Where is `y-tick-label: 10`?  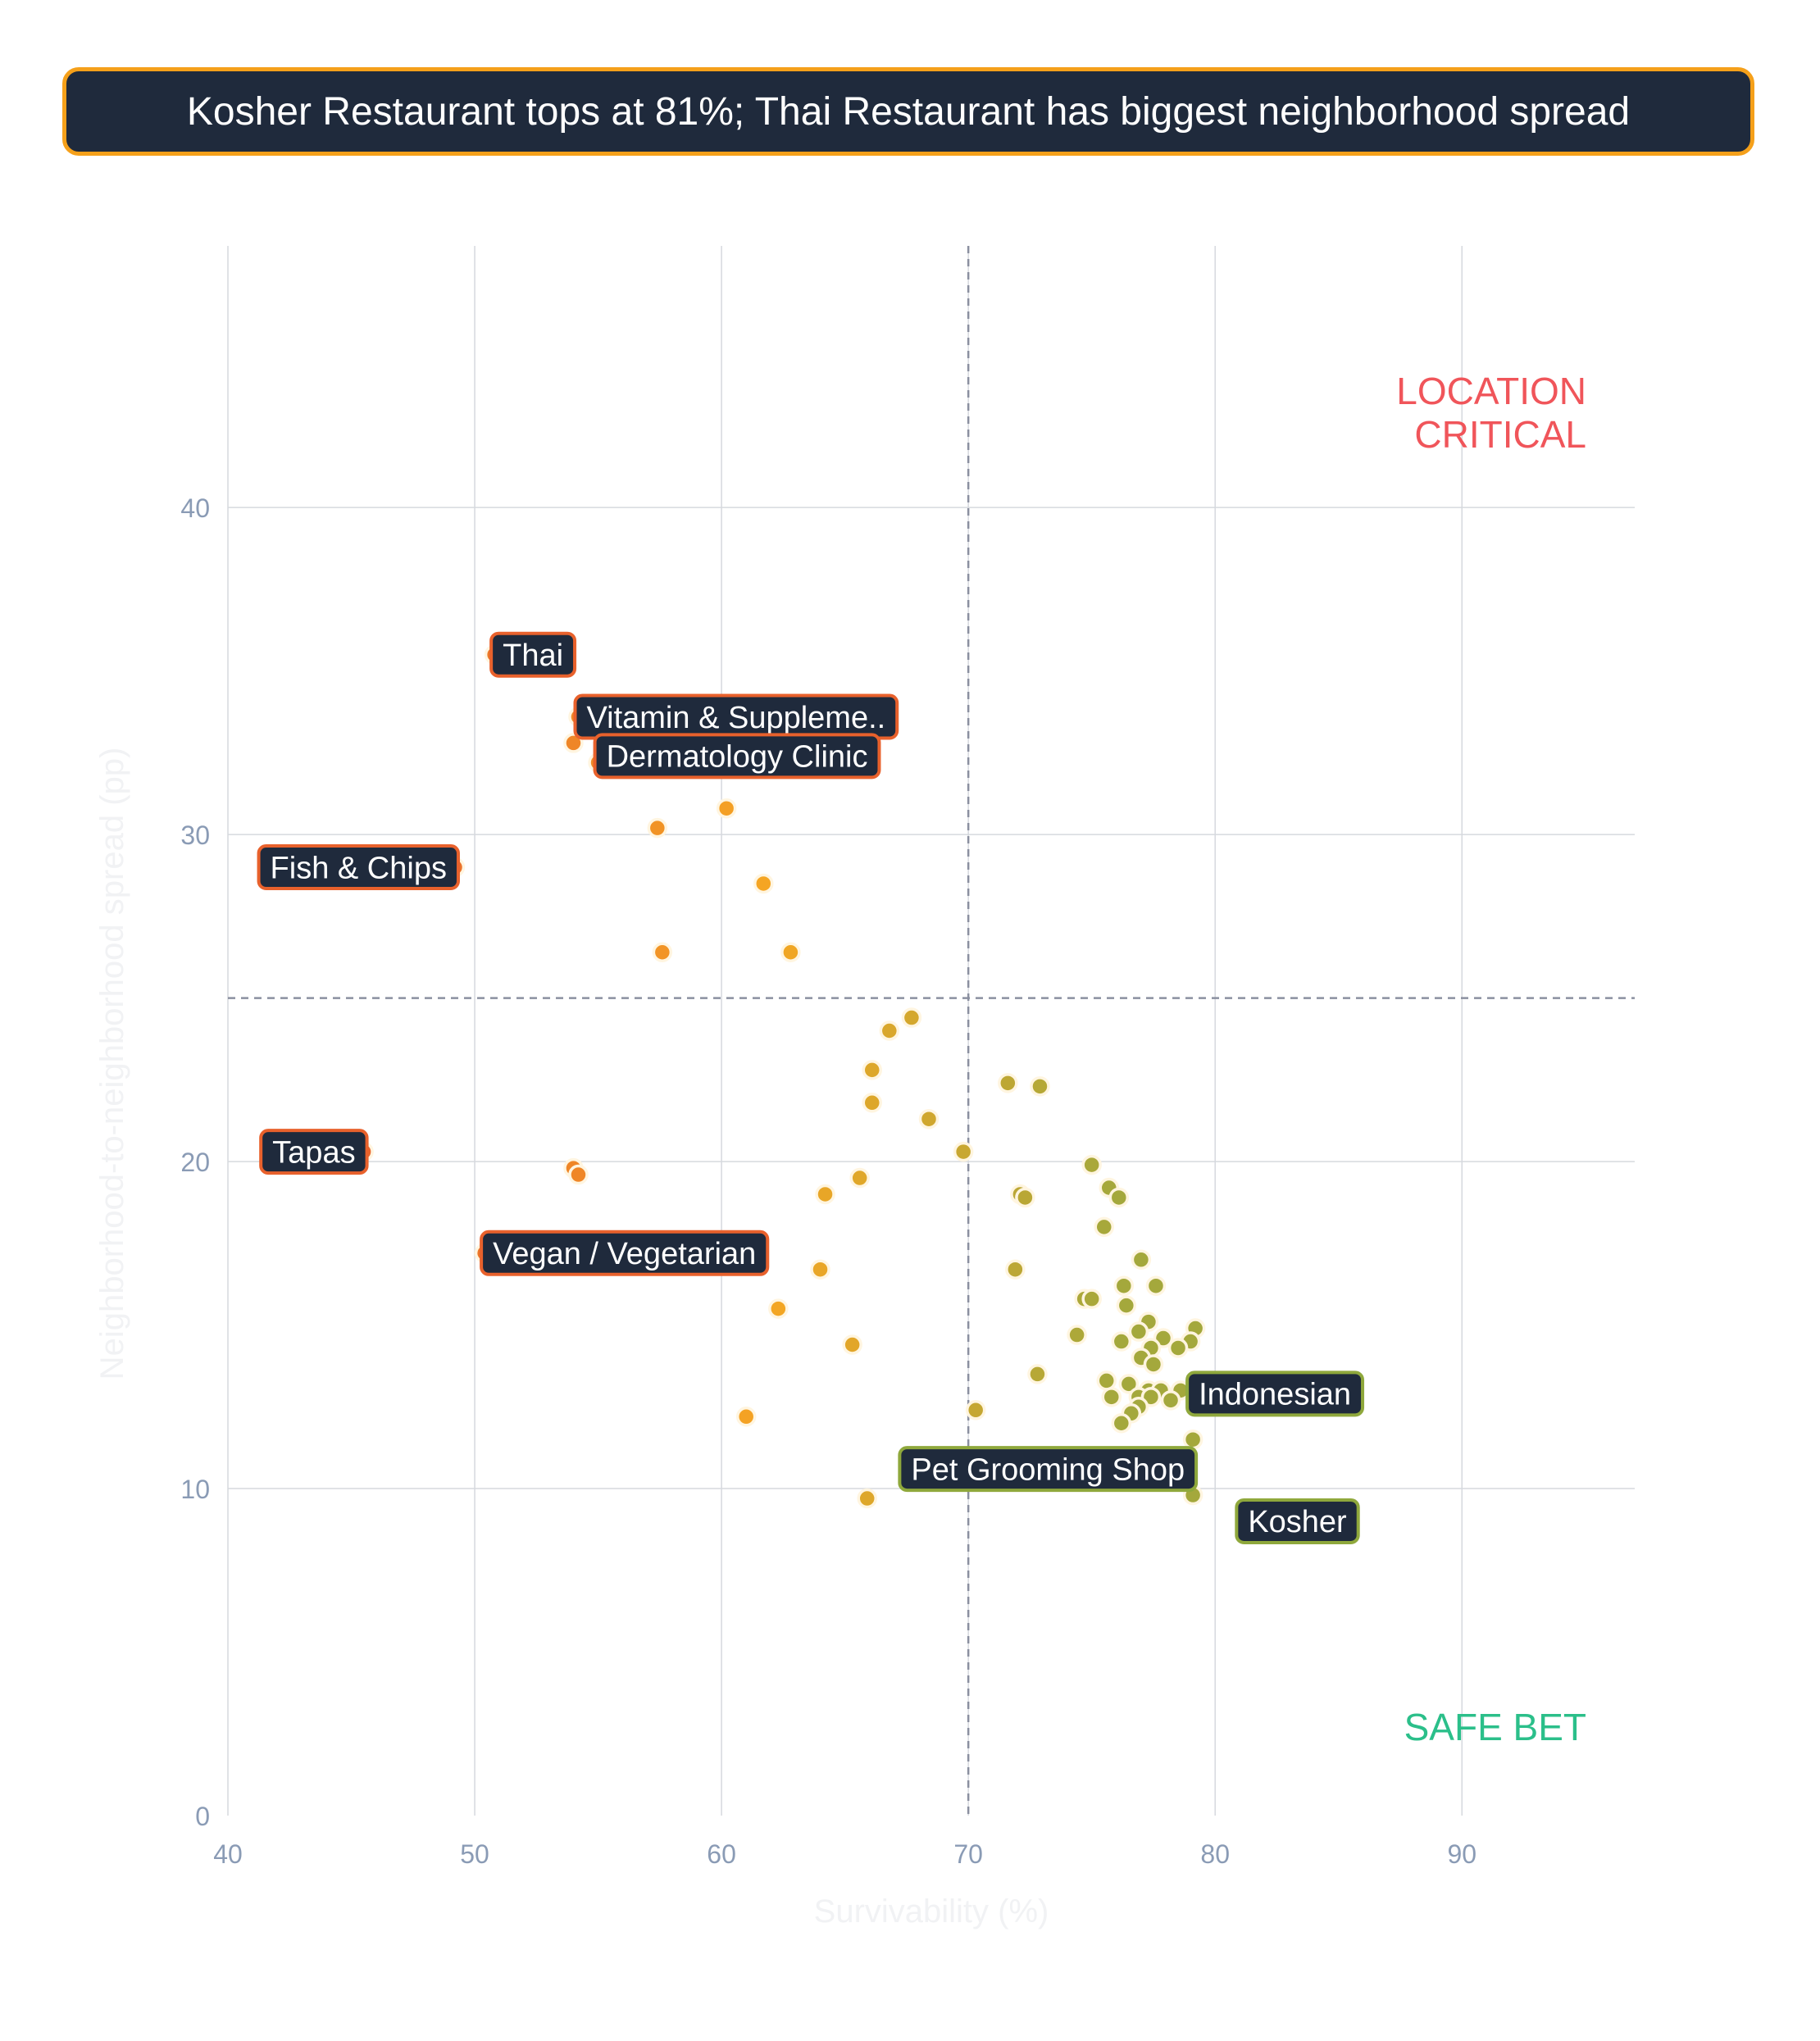 y-tick-label: 10 is located at coordinates (195, 1489).